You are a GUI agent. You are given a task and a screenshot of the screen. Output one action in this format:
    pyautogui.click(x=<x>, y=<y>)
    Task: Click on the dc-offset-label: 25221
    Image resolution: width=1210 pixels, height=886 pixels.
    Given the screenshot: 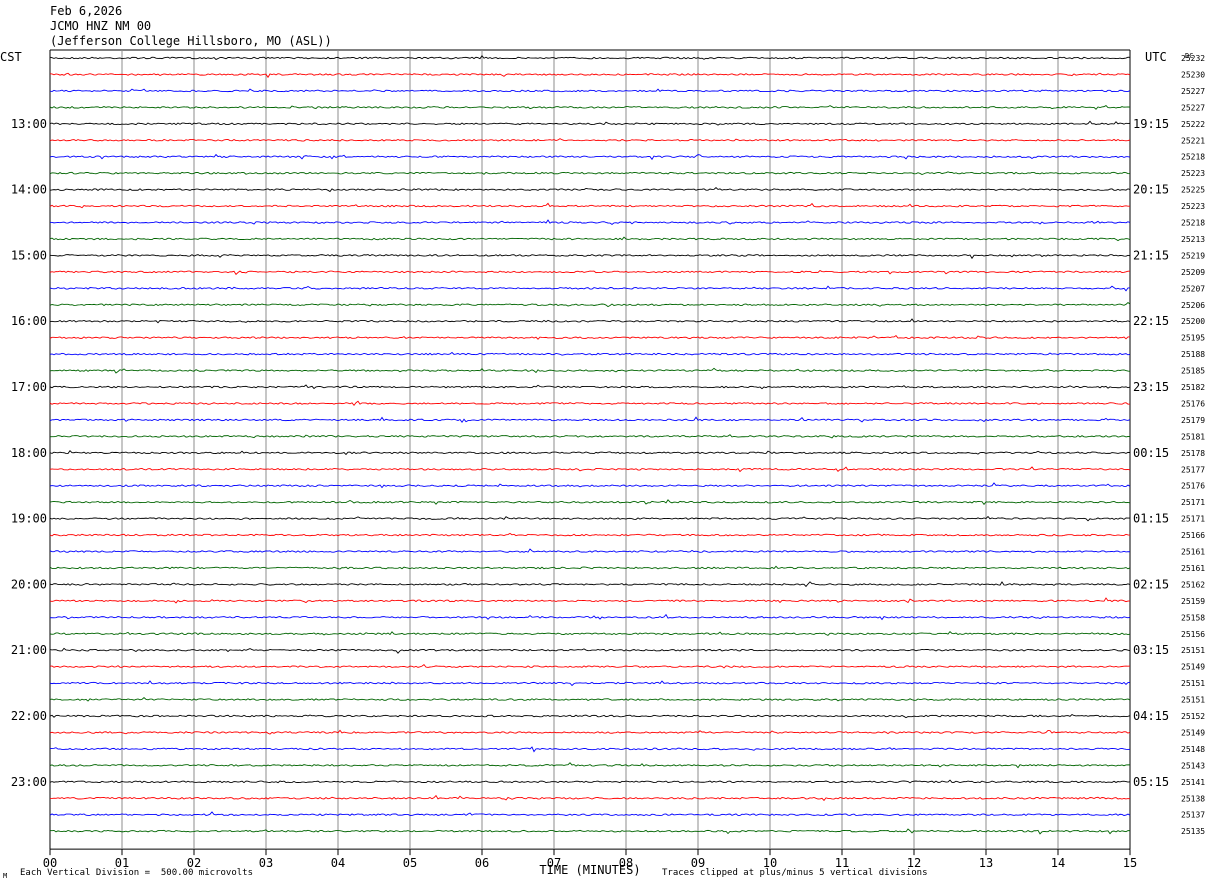 What is the action you would take?
    pyautogui.click(x=1193, y=140)
    